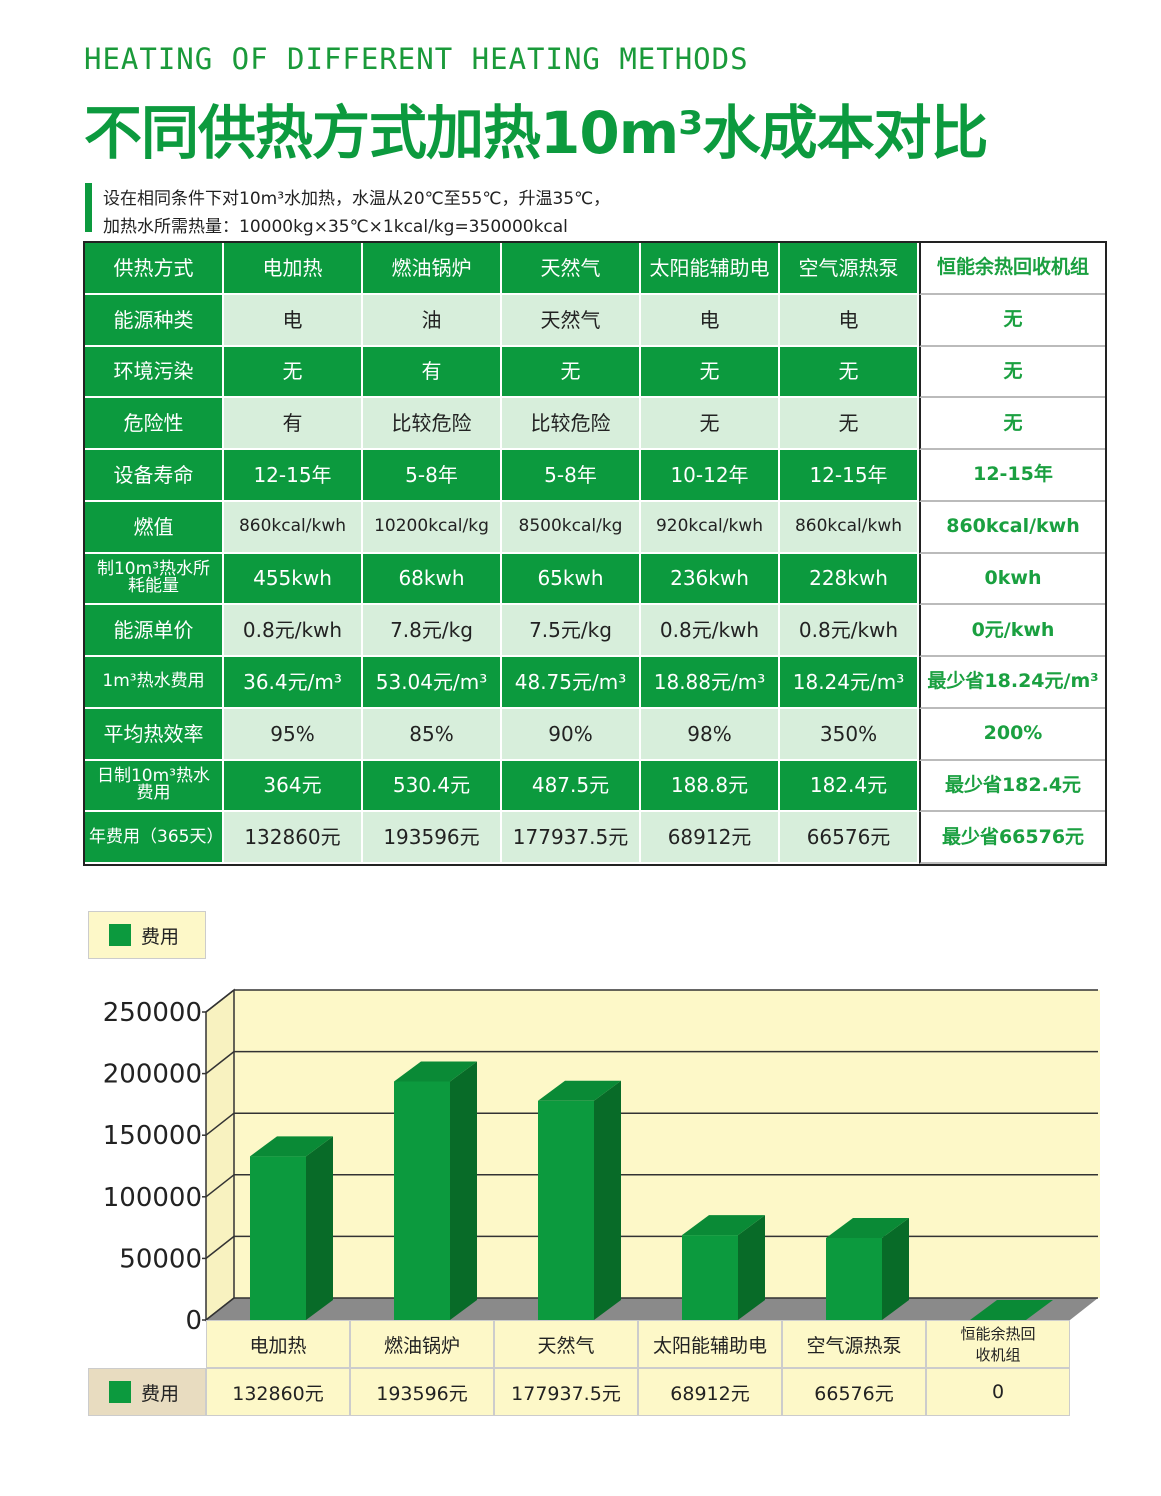 The height and width of the screenshot is (1496, 1161). Describe the element at coordinates (154, 476) in the screenshot. I see `table-cell: 设备寿命` at that location.